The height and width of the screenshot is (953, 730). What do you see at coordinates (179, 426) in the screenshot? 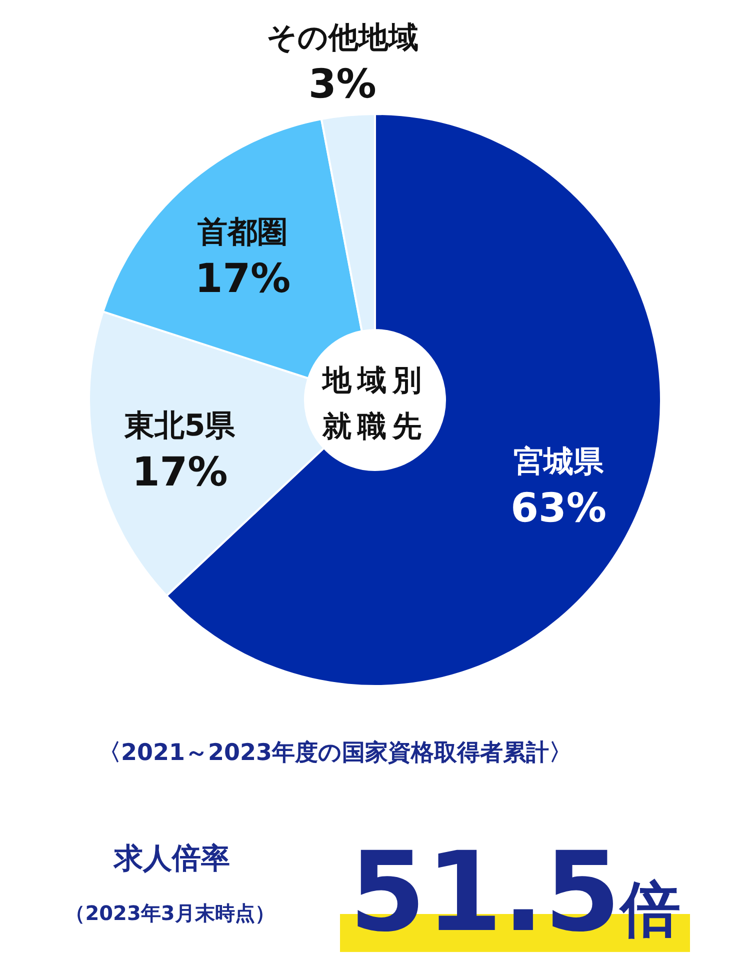
I see `slice-label: 東北5県` at bounding box center [179, 426].